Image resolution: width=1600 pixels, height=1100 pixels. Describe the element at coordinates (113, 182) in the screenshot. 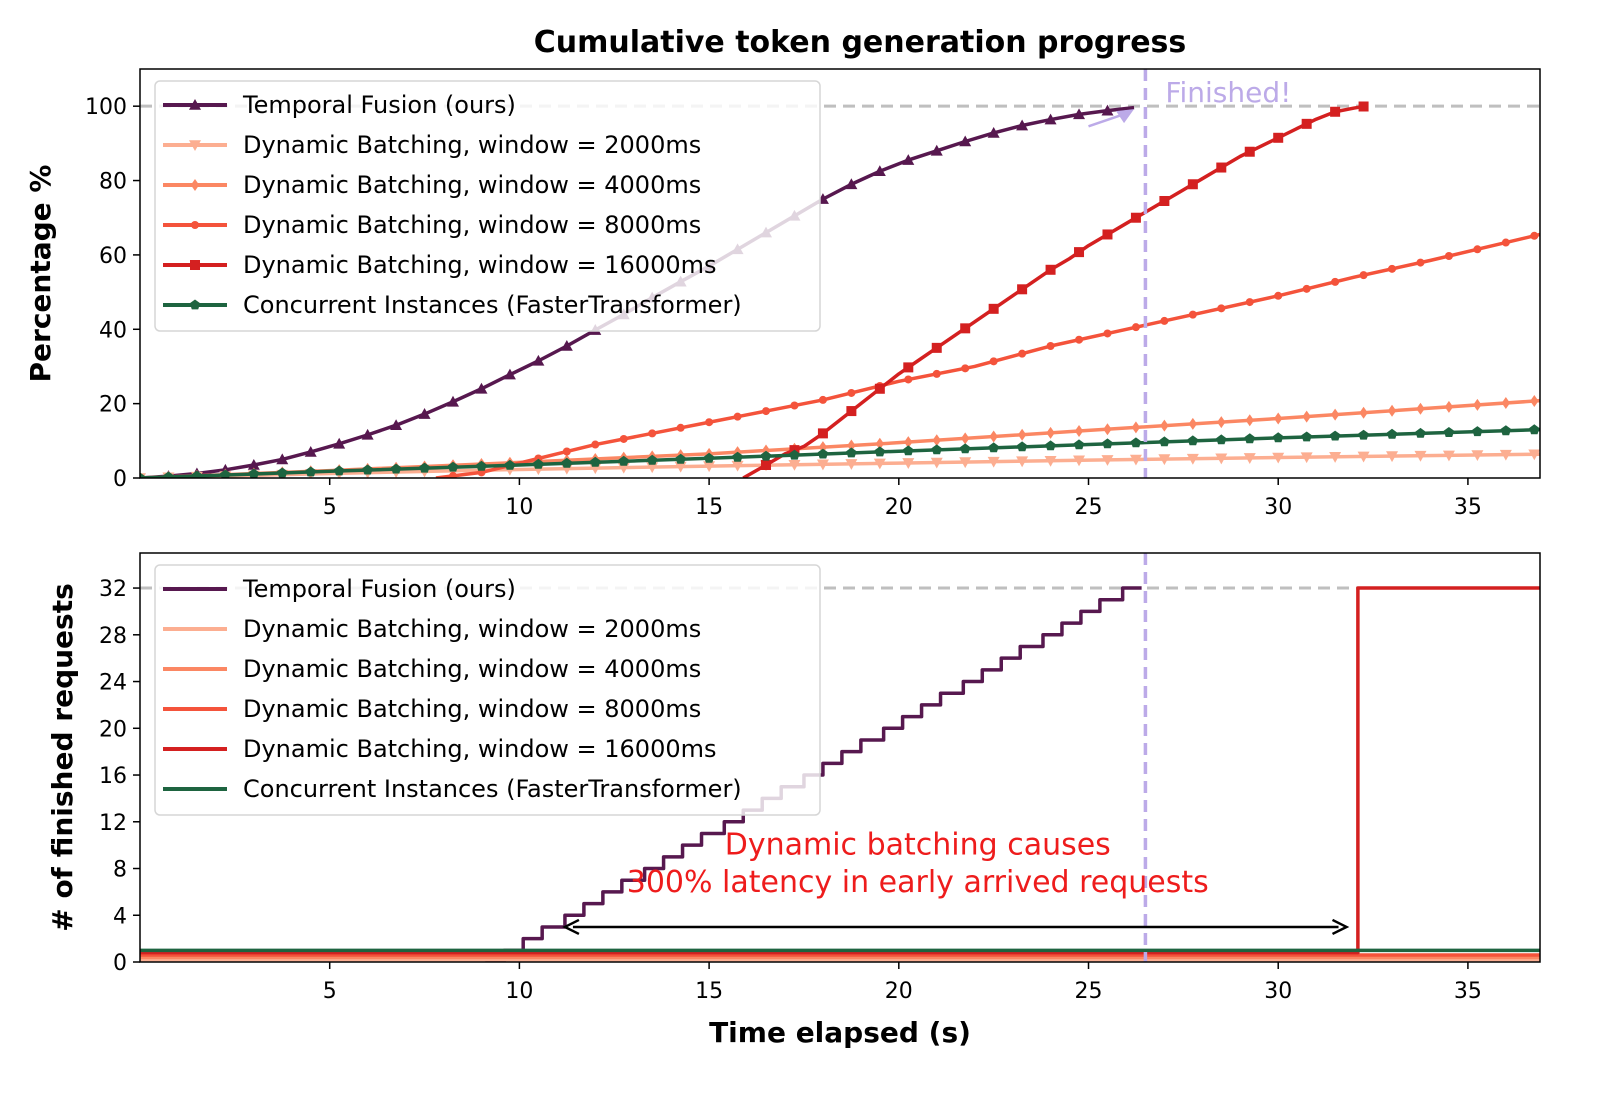

I see `y-tick-label: 80` at that location.